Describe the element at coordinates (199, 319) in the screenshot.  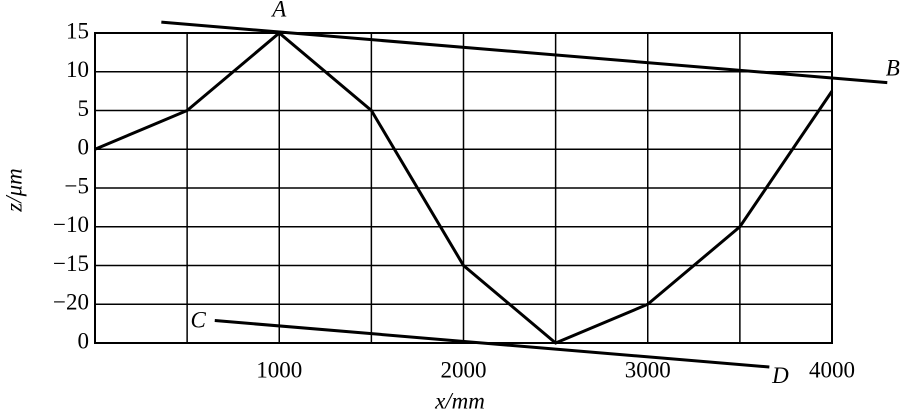
I see `annotation: C` at that location.